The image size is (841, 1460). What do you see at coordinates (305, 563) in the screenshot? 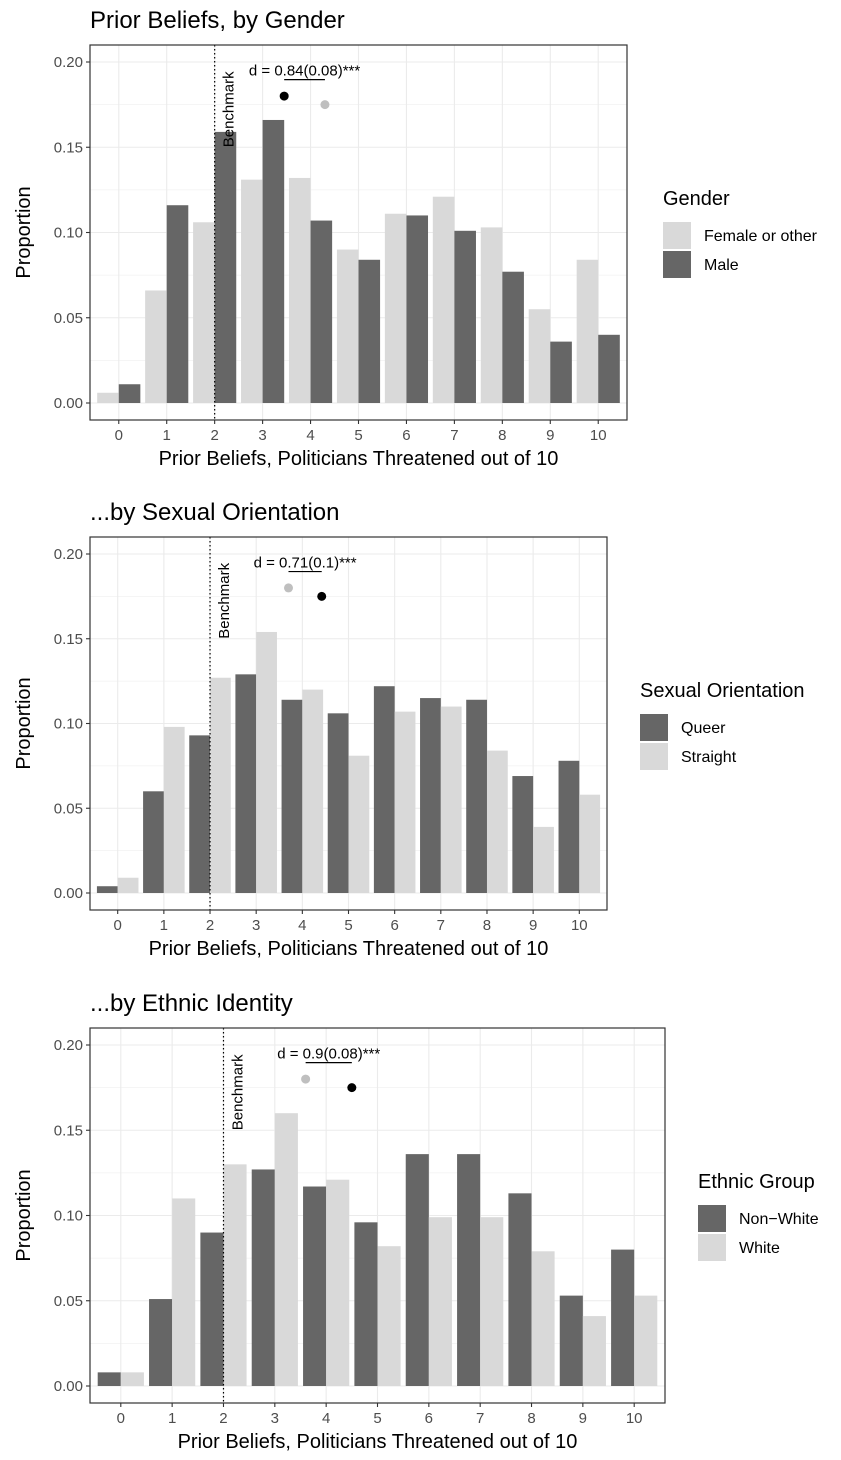
I see `effect-size-annotation: d = 0.71(0.1)***` at bounding box center [305, 563].